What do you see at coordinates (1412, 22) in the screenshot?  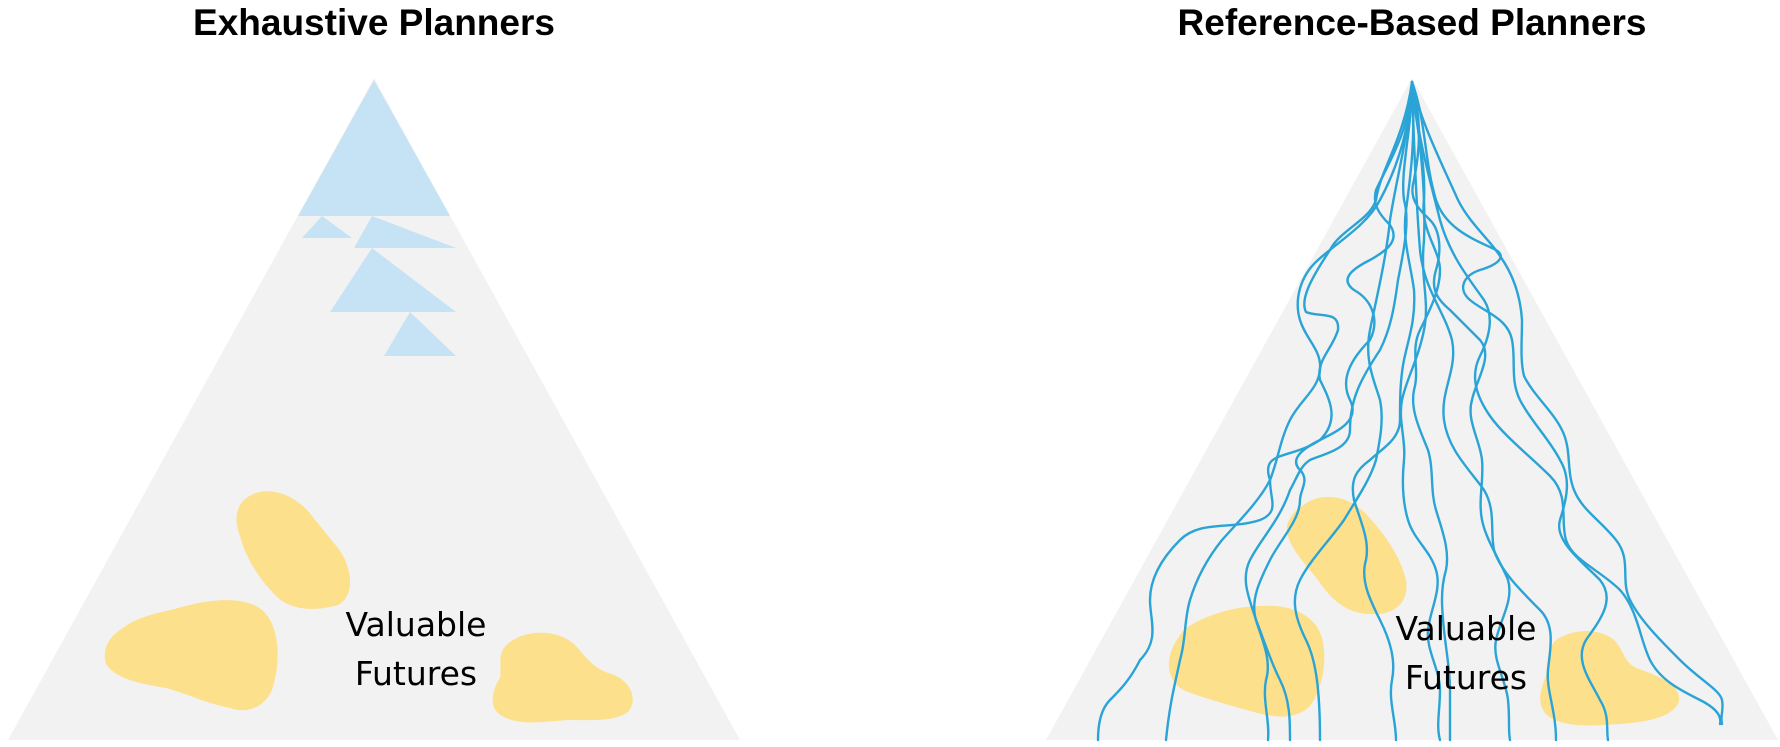 I see `reference-based-planners-title: Reference-Based Planners` at bounding box center [1412, 22].